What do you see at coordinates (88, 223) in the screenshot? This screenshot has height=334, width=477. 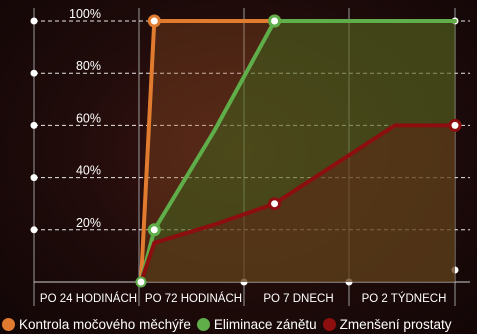 I see `y-tick-label: 20%` at bounding box center [88, 223].